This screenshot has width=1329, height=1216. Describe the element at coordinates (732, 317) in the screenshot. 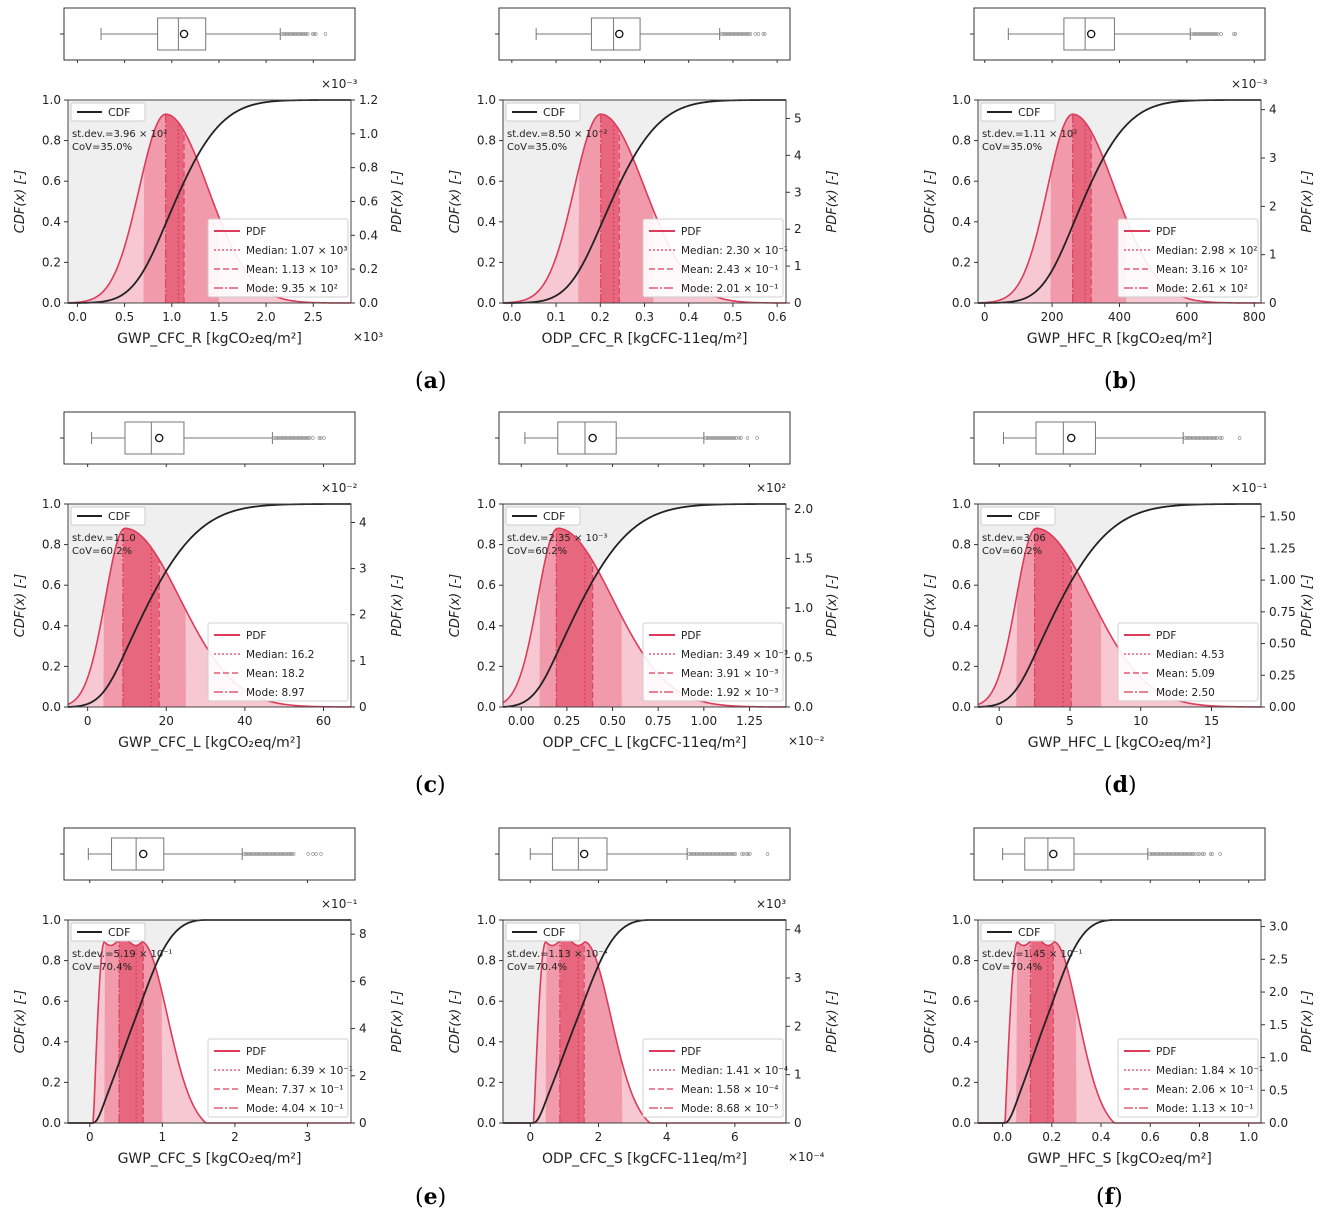

I see `x-tick-label: 0.5` at that location.